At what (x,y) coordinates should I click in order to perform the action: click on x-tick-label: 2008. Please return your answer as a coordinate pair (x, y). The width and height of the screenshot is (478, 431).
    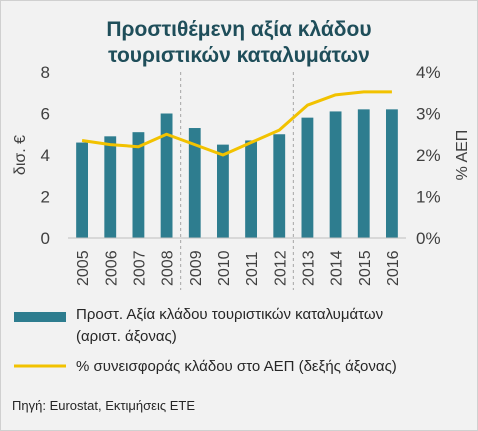
    Looking at the image, I should click on (168, 268).